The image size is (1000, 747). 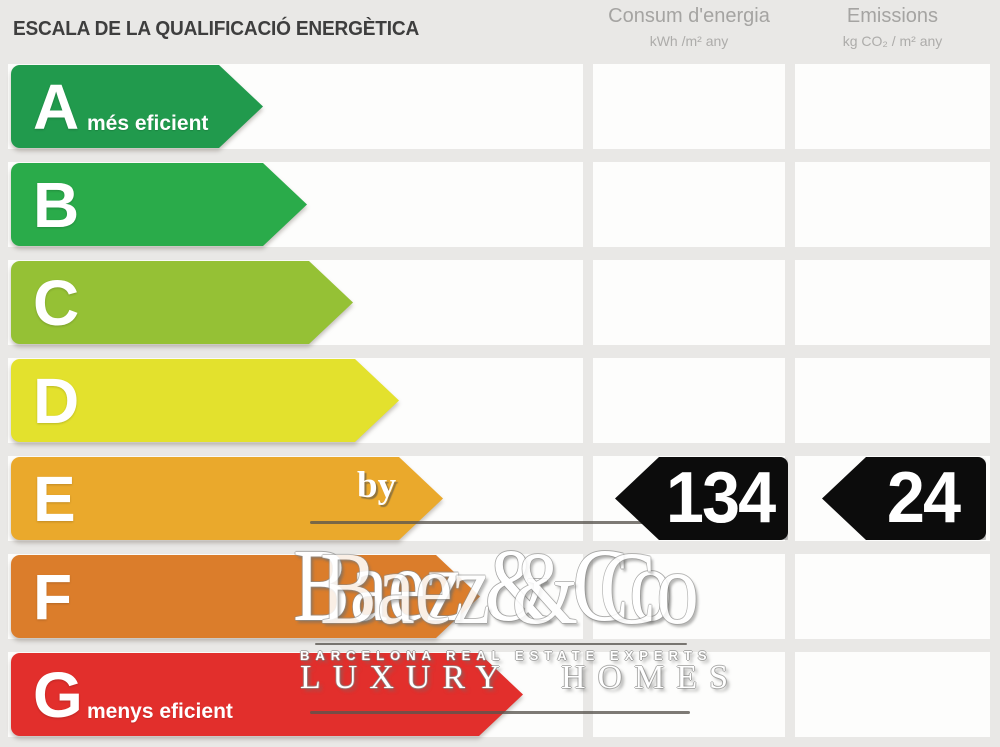 What do you see at coordinates (227, 498) in the screenshot?
I see `rating-bar-e: E` at bounding box center [227, 498].